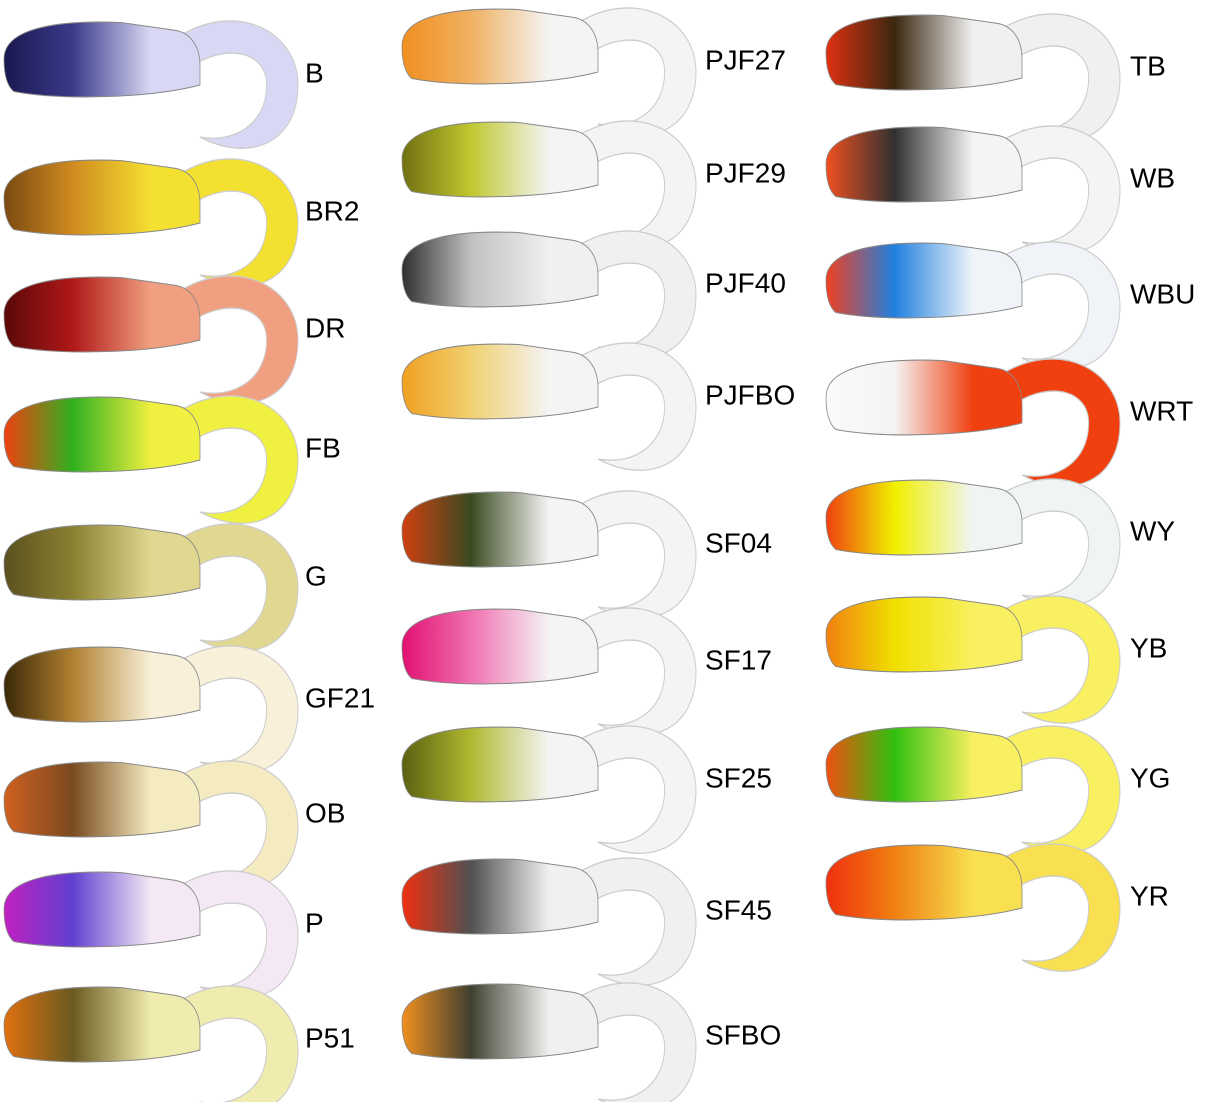 This screenshot has width=1210, height=1102. I want to click on lure-label: PJFBO, so click(750, 394).